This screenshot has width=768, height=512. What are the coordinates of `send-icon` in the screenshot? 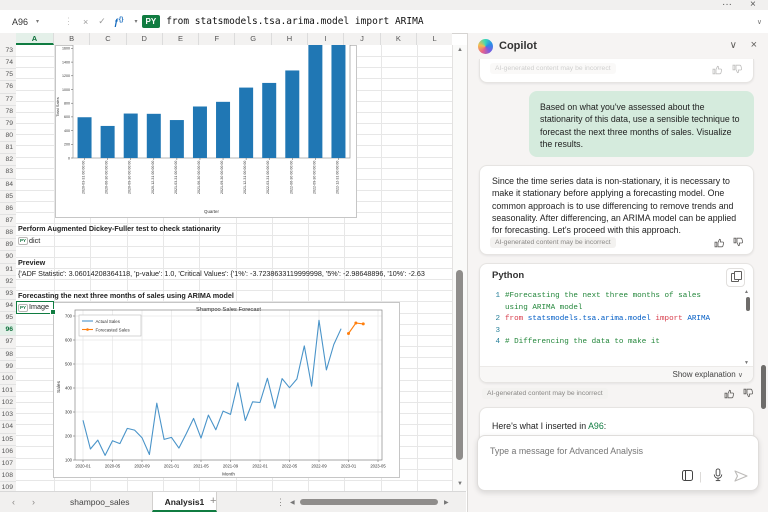 It's located at (741, 476).